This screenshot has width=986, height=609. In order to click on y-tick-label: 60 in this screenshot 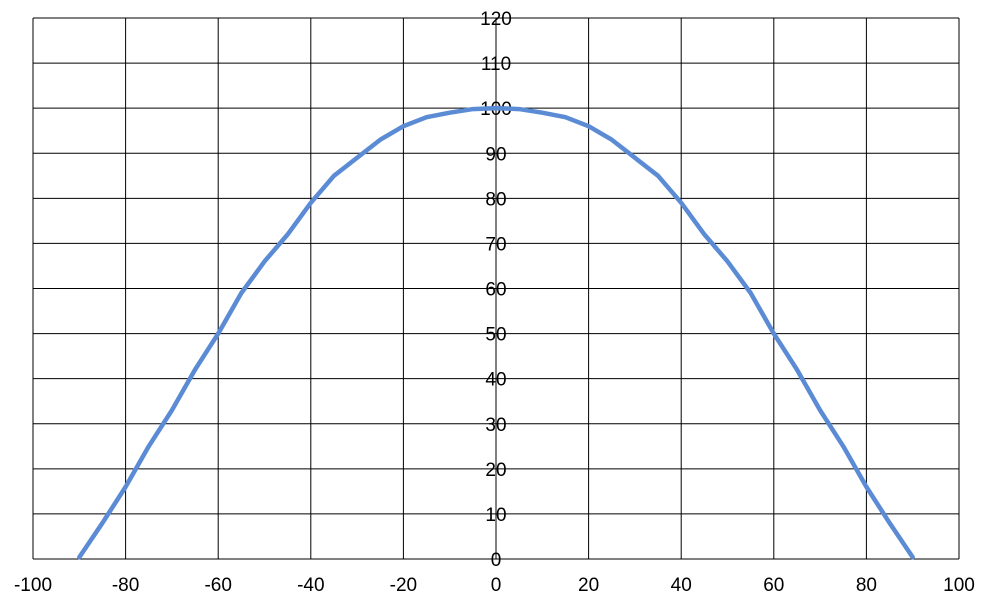, I will do `click(495, 290)`.